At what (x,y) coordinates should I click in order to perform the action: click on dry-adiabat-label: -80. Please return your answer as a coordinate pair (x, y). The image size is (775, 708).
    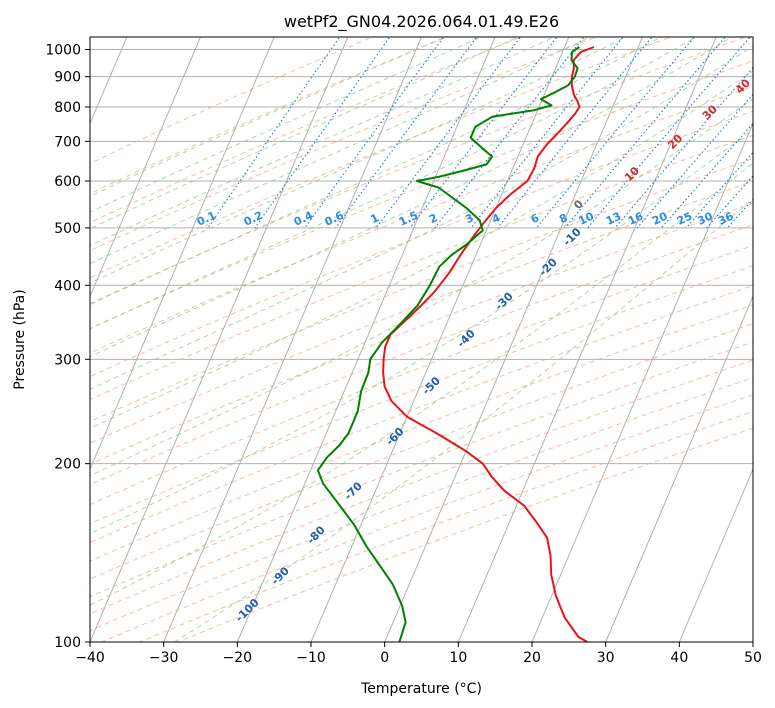
    Looking at the image, I should click on (316, 534).